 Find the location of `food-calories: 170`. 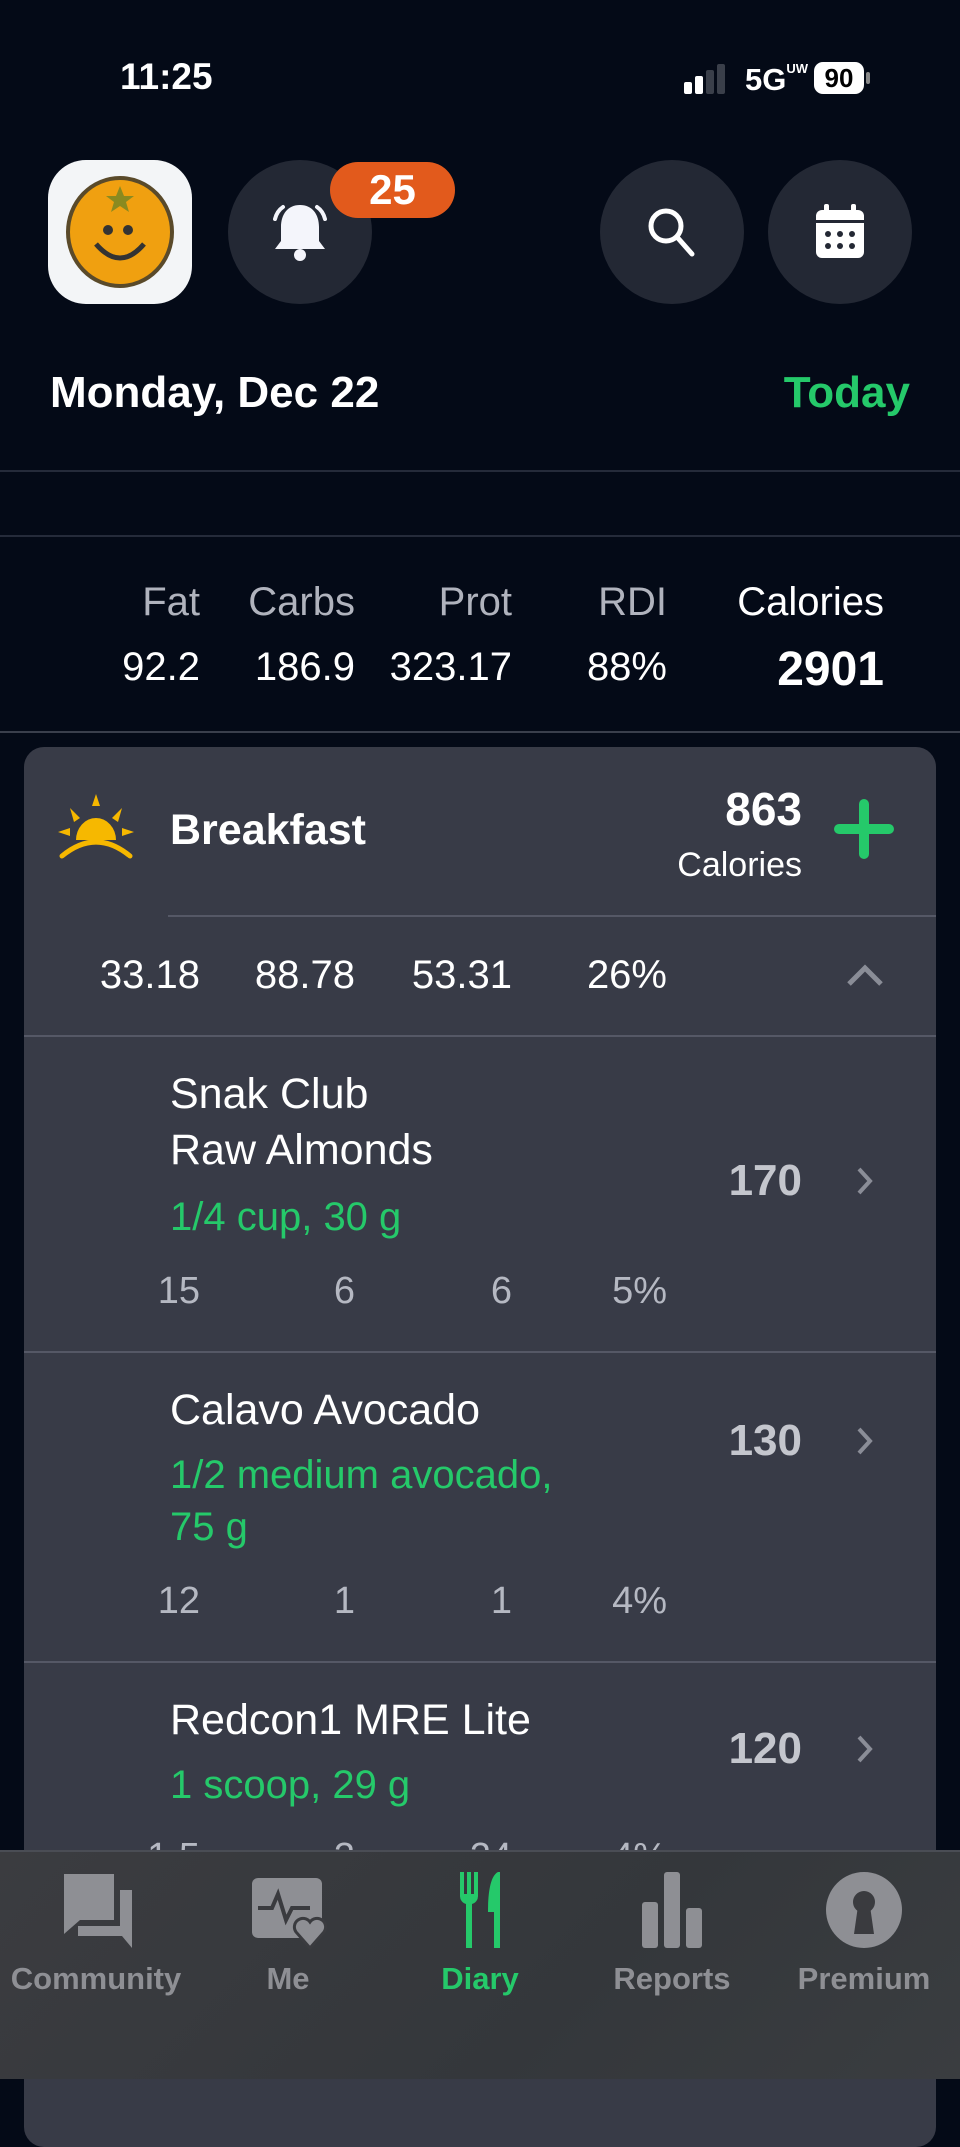

food-calories: 170 is located at coordinates (765, 1180).